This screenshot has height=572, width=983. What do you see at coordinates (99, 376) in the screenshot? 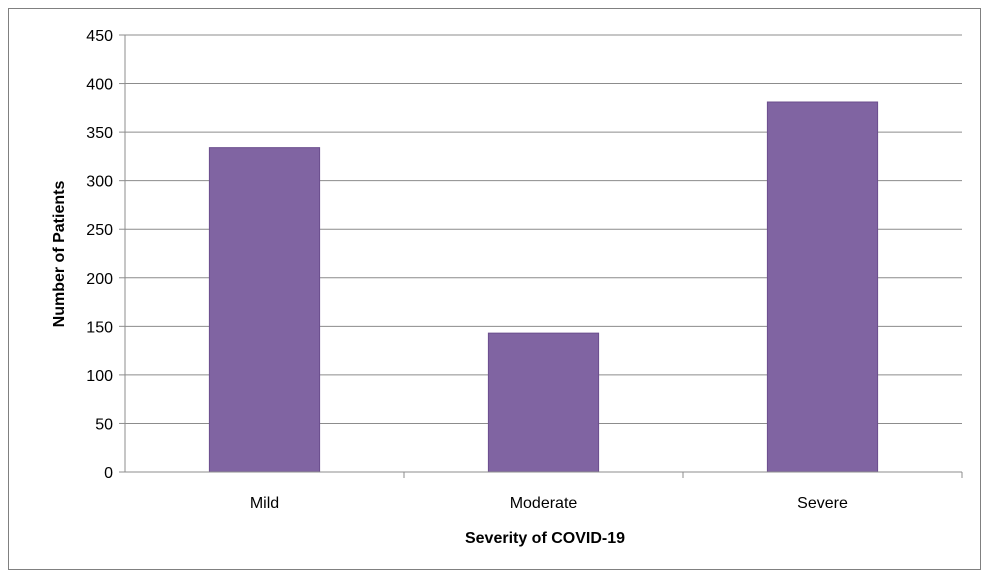
I see `y-tick-label: 100` at bounding box center [99, 376].